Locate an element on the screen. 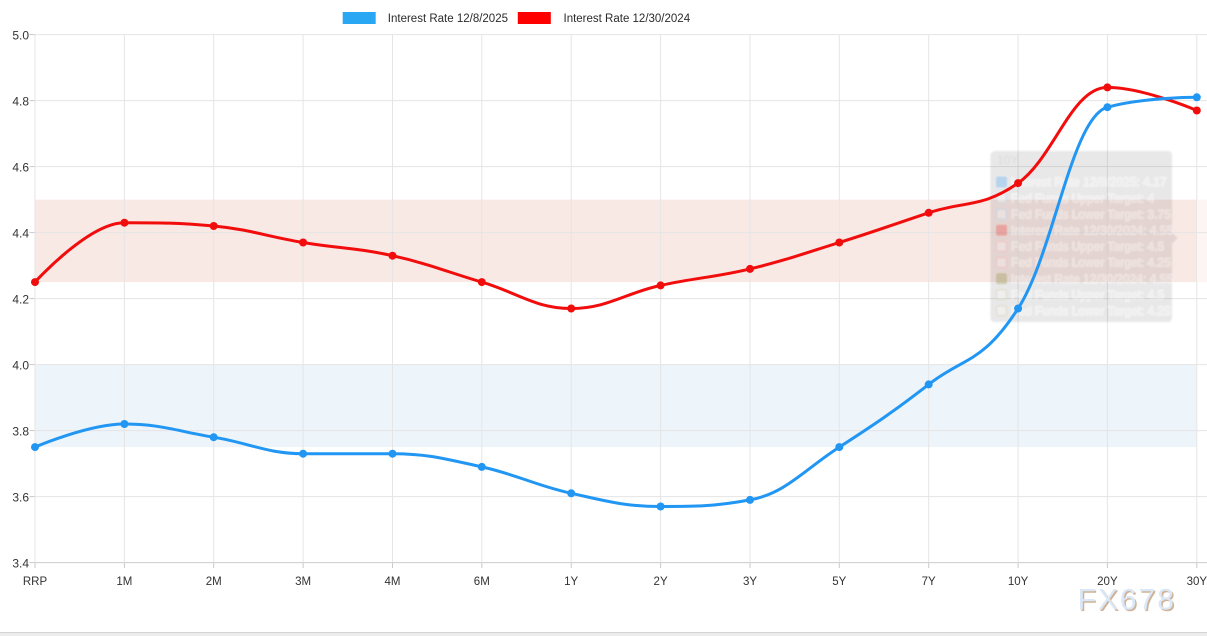  svg-text: 30Y is located at coordinates (1197, 582).